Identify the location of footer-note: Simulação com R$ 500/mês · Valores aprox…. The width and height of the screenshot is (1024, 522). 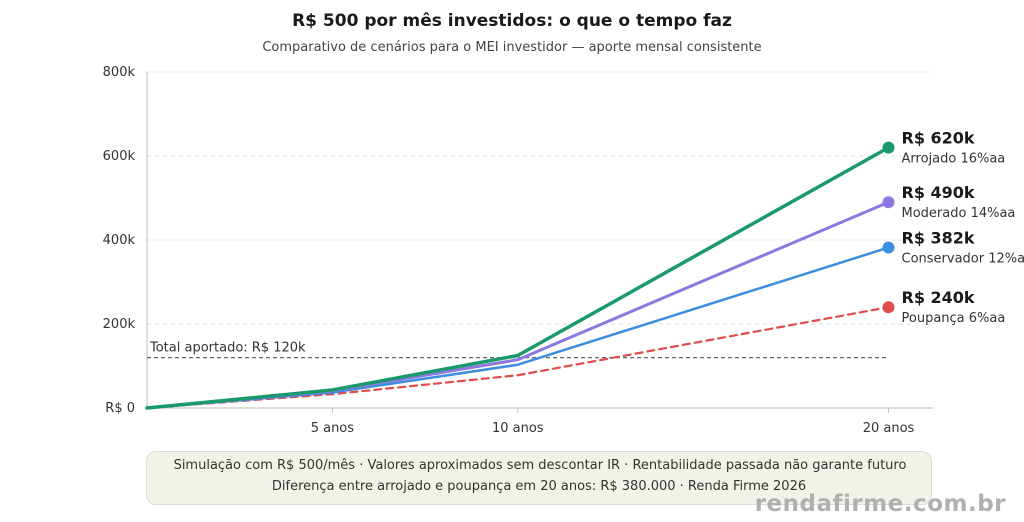
(539, 478).